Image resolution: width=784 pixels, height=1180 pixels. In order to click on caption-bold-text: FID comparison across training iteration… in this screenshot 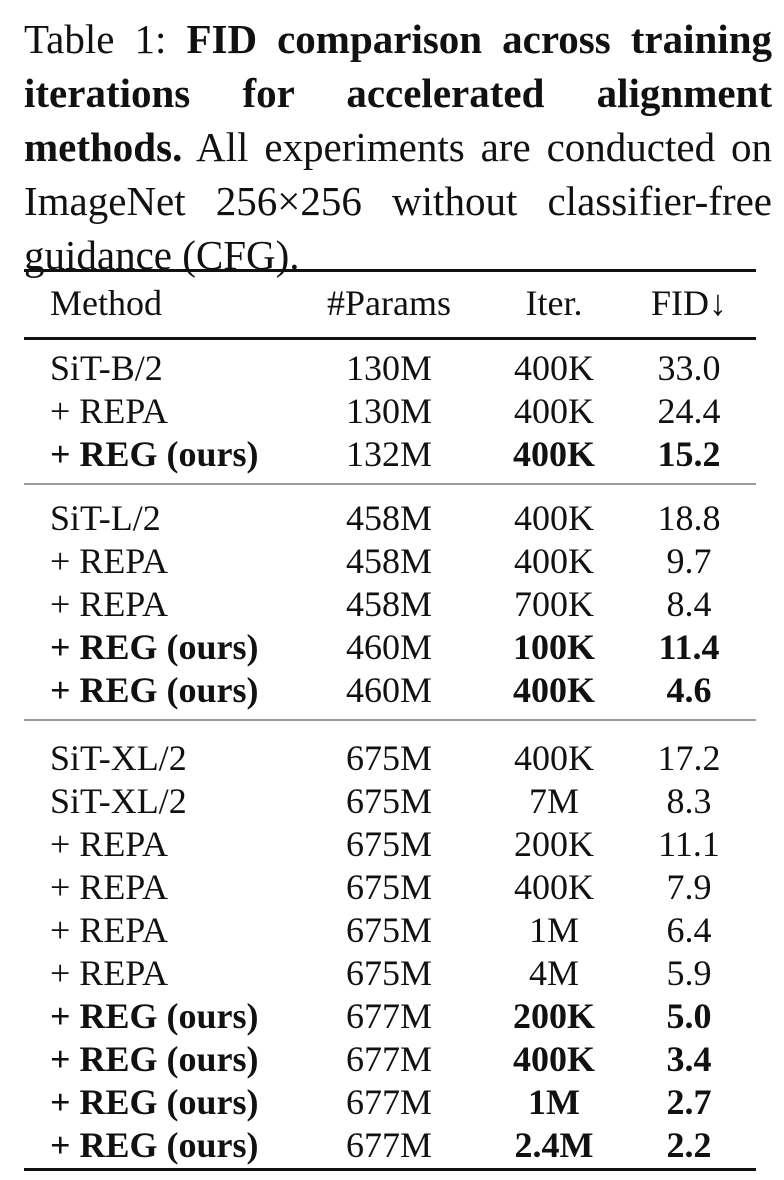, I will do `click(398, 93)`.